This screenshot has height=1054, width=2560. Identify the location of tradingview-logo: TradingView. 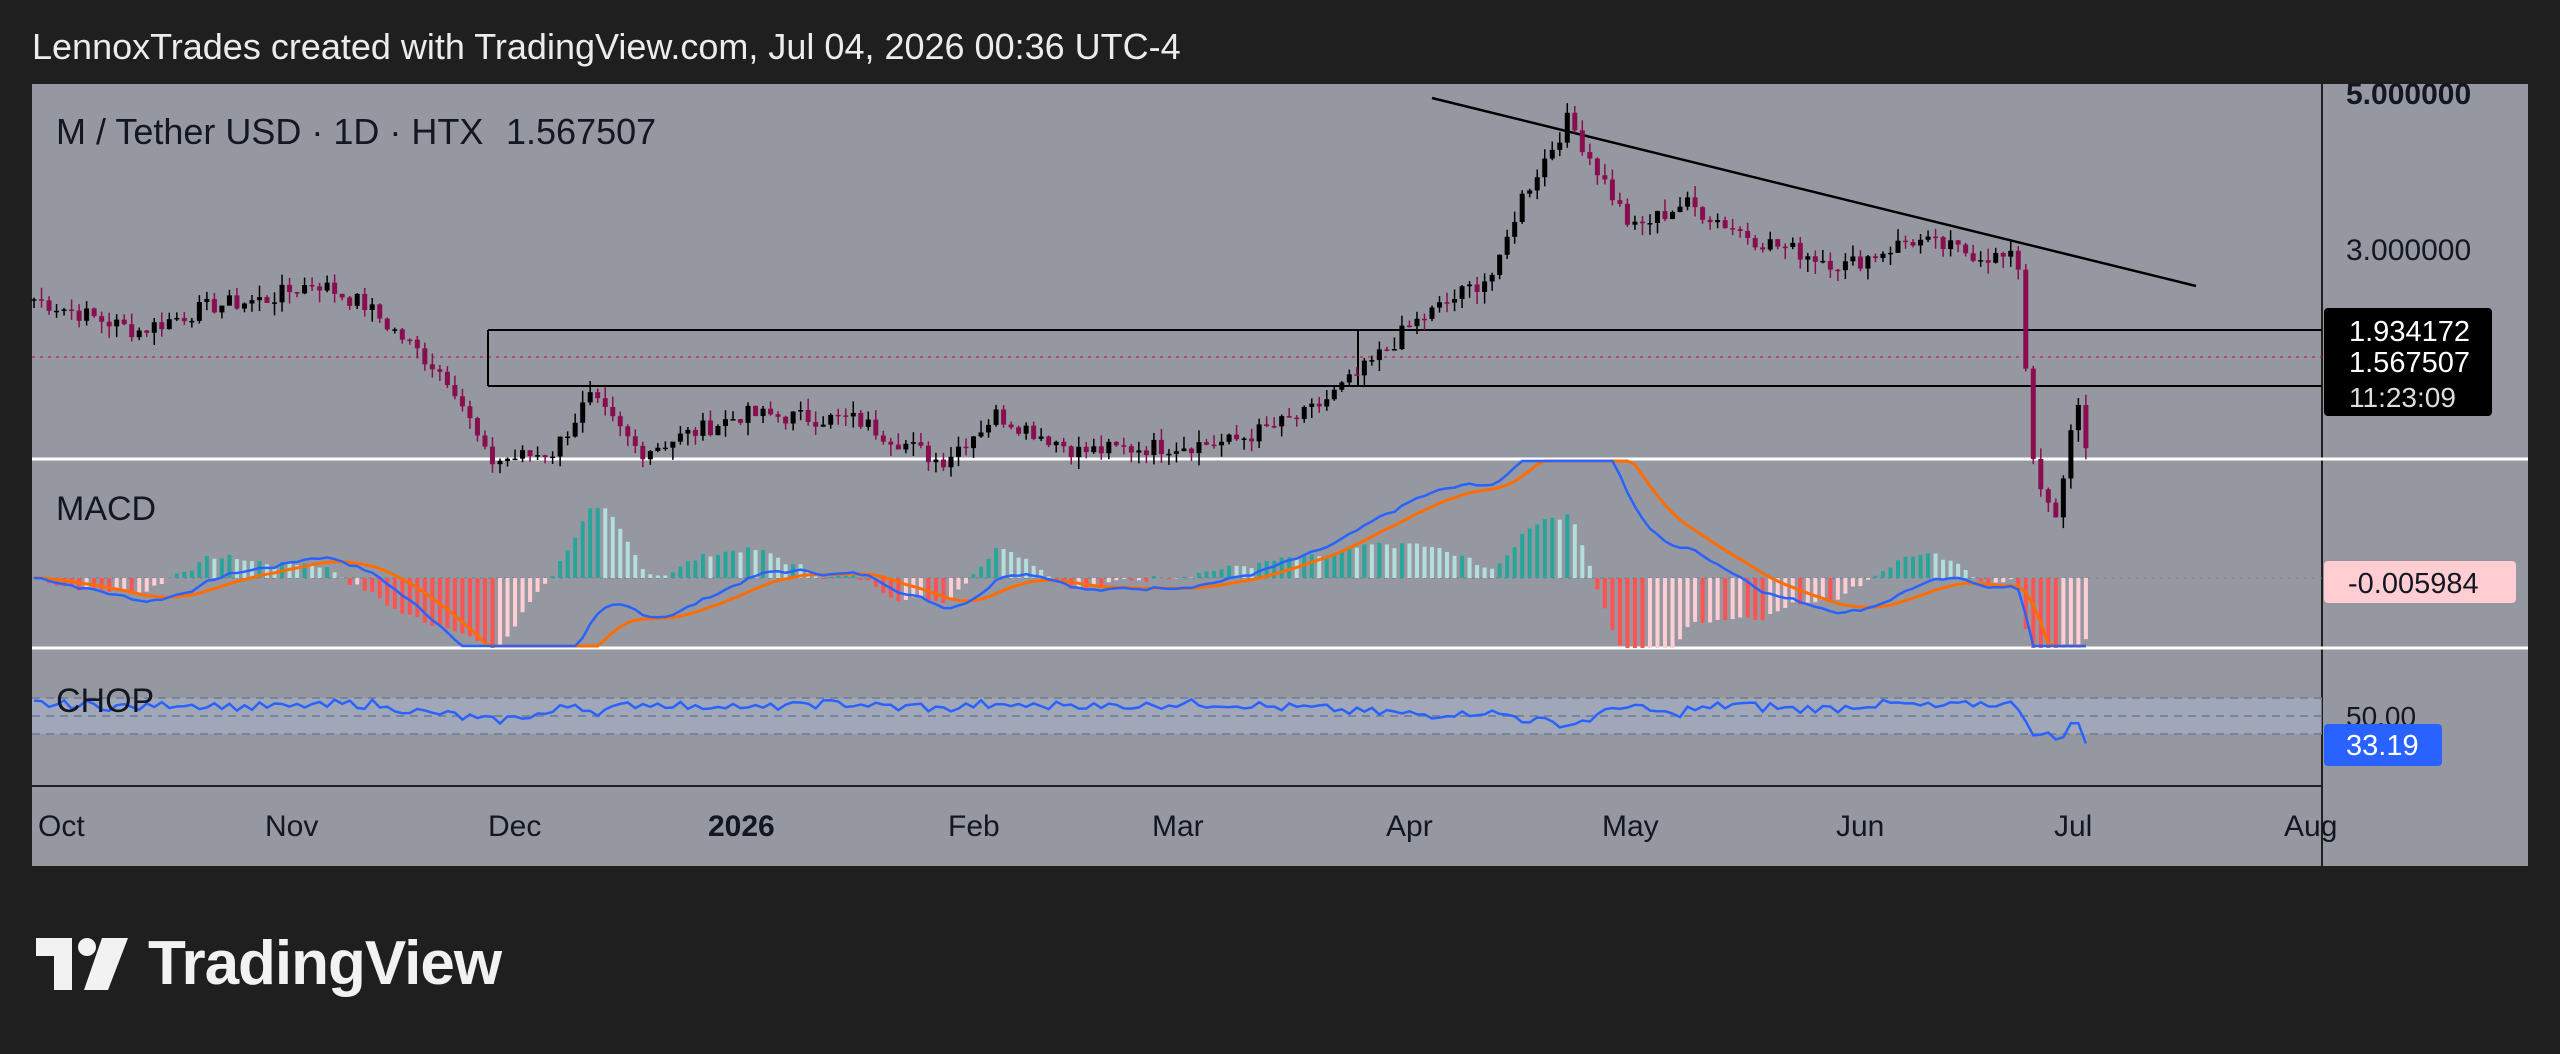
(269, 963).